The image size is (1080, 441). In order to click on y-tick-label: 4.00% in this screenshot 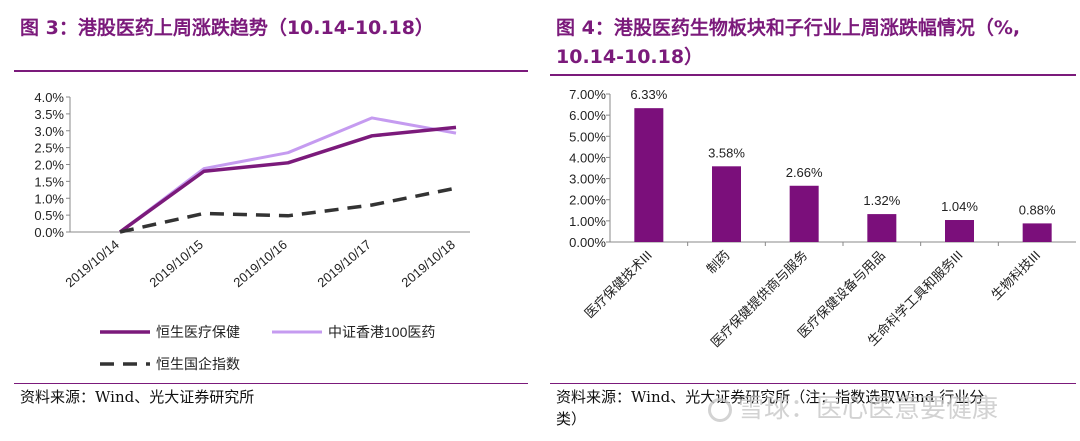, I will do `click(587, 157)`.